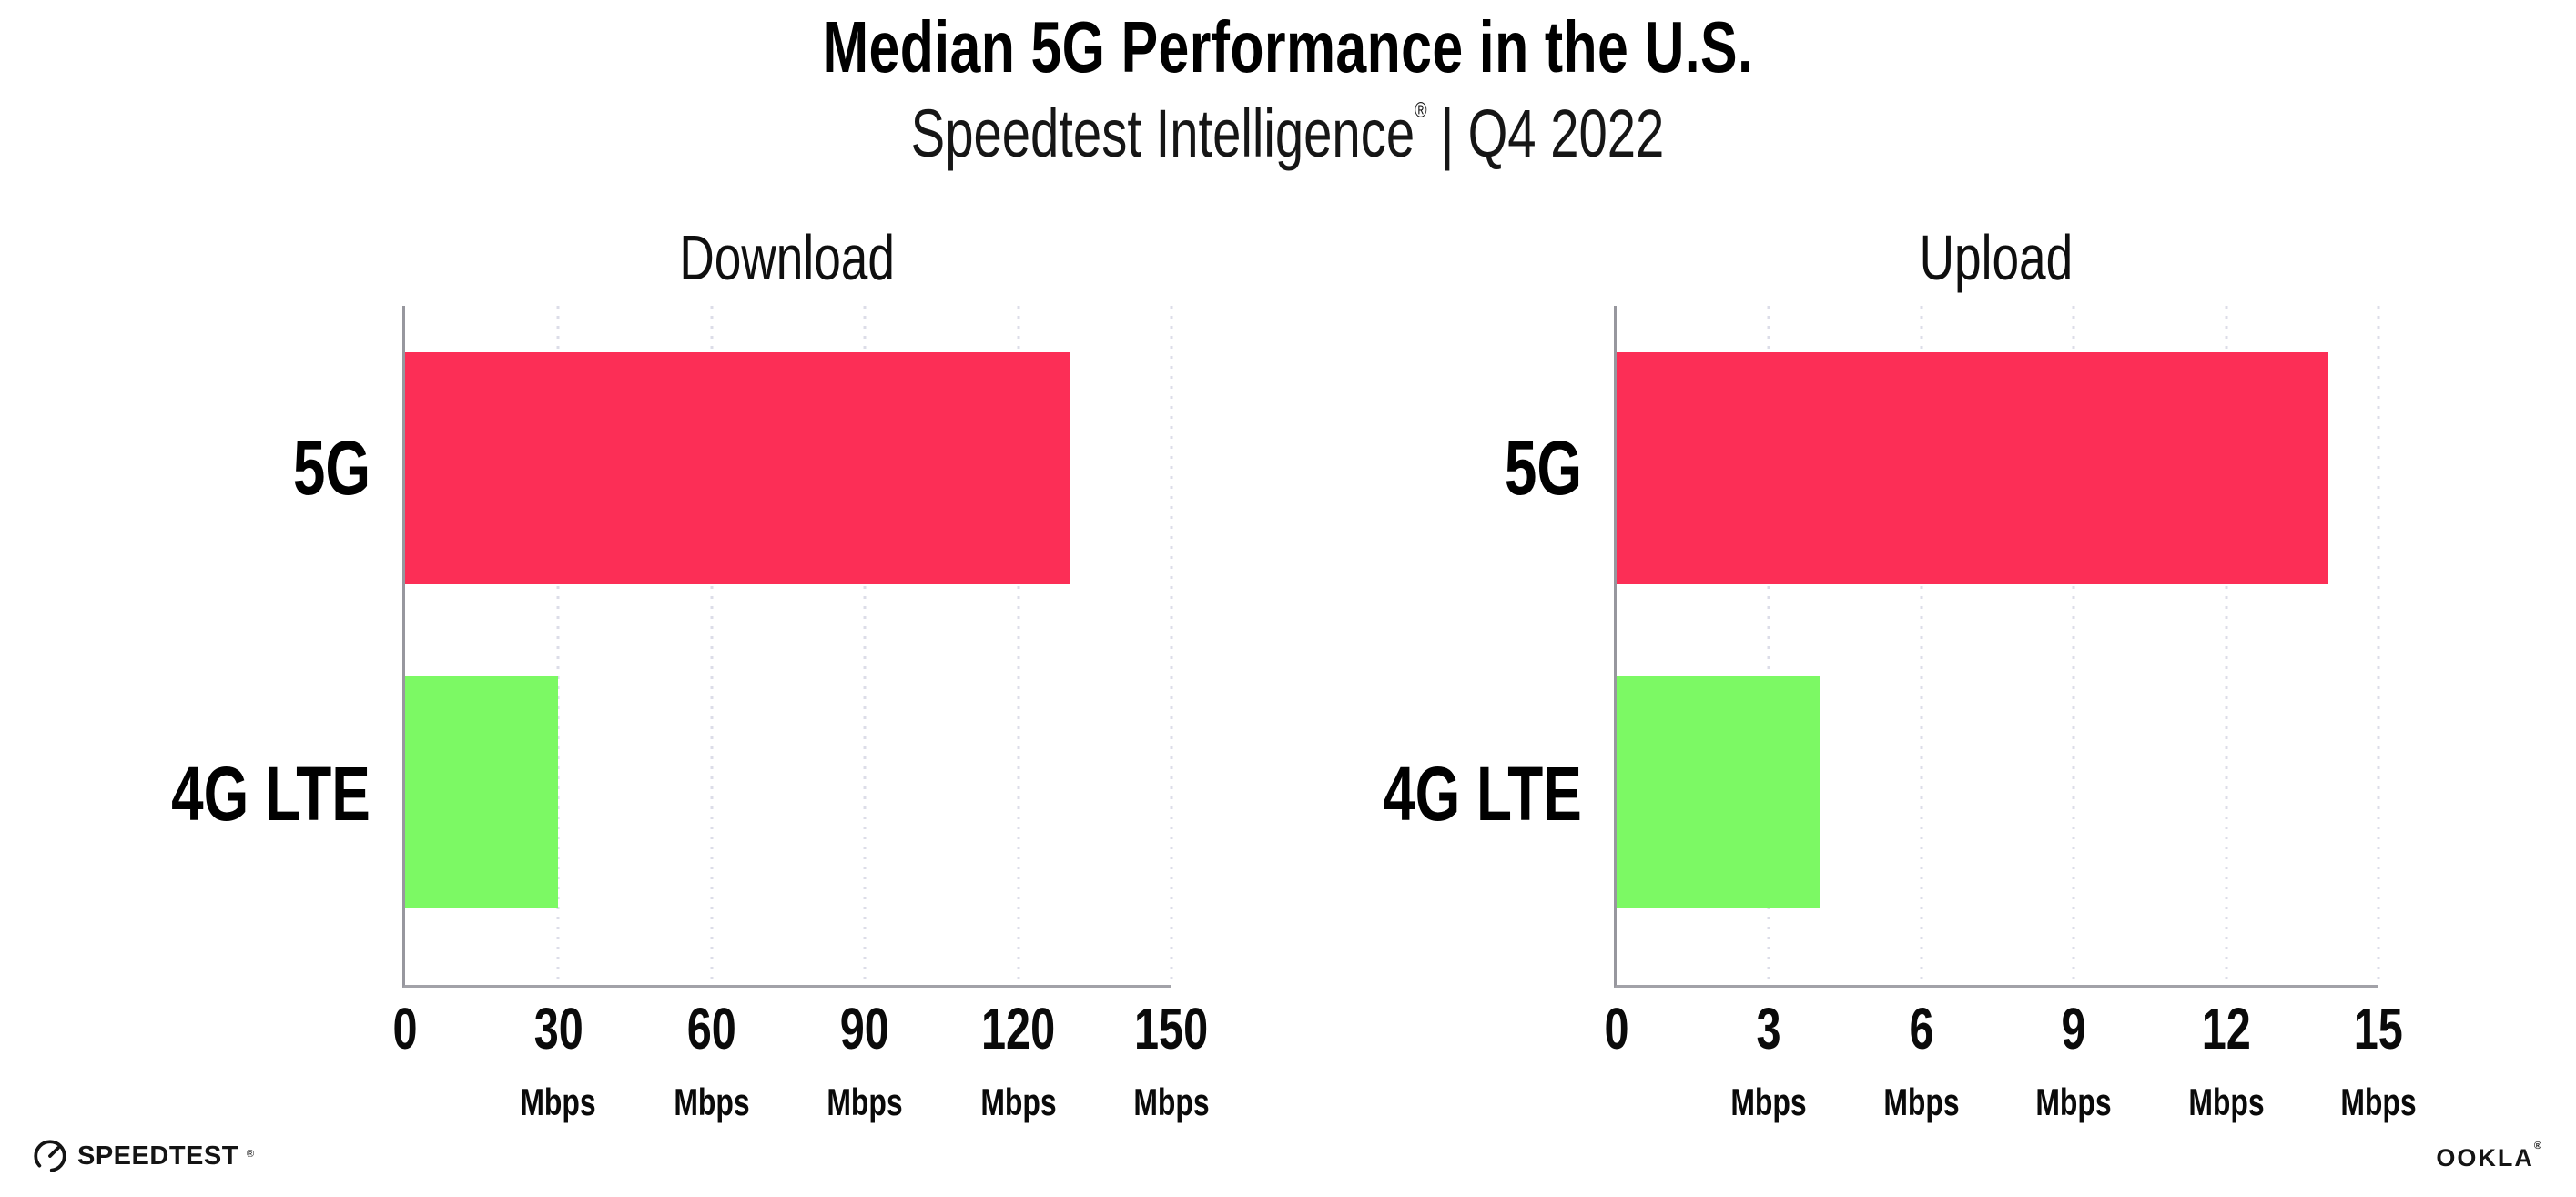 This screenshot has height=1197, width=2576. What do you see at coordinates (50, 1156) in the screenshot?
I see `speedtest-gauge-icon` at bounding box center [50, 1156].